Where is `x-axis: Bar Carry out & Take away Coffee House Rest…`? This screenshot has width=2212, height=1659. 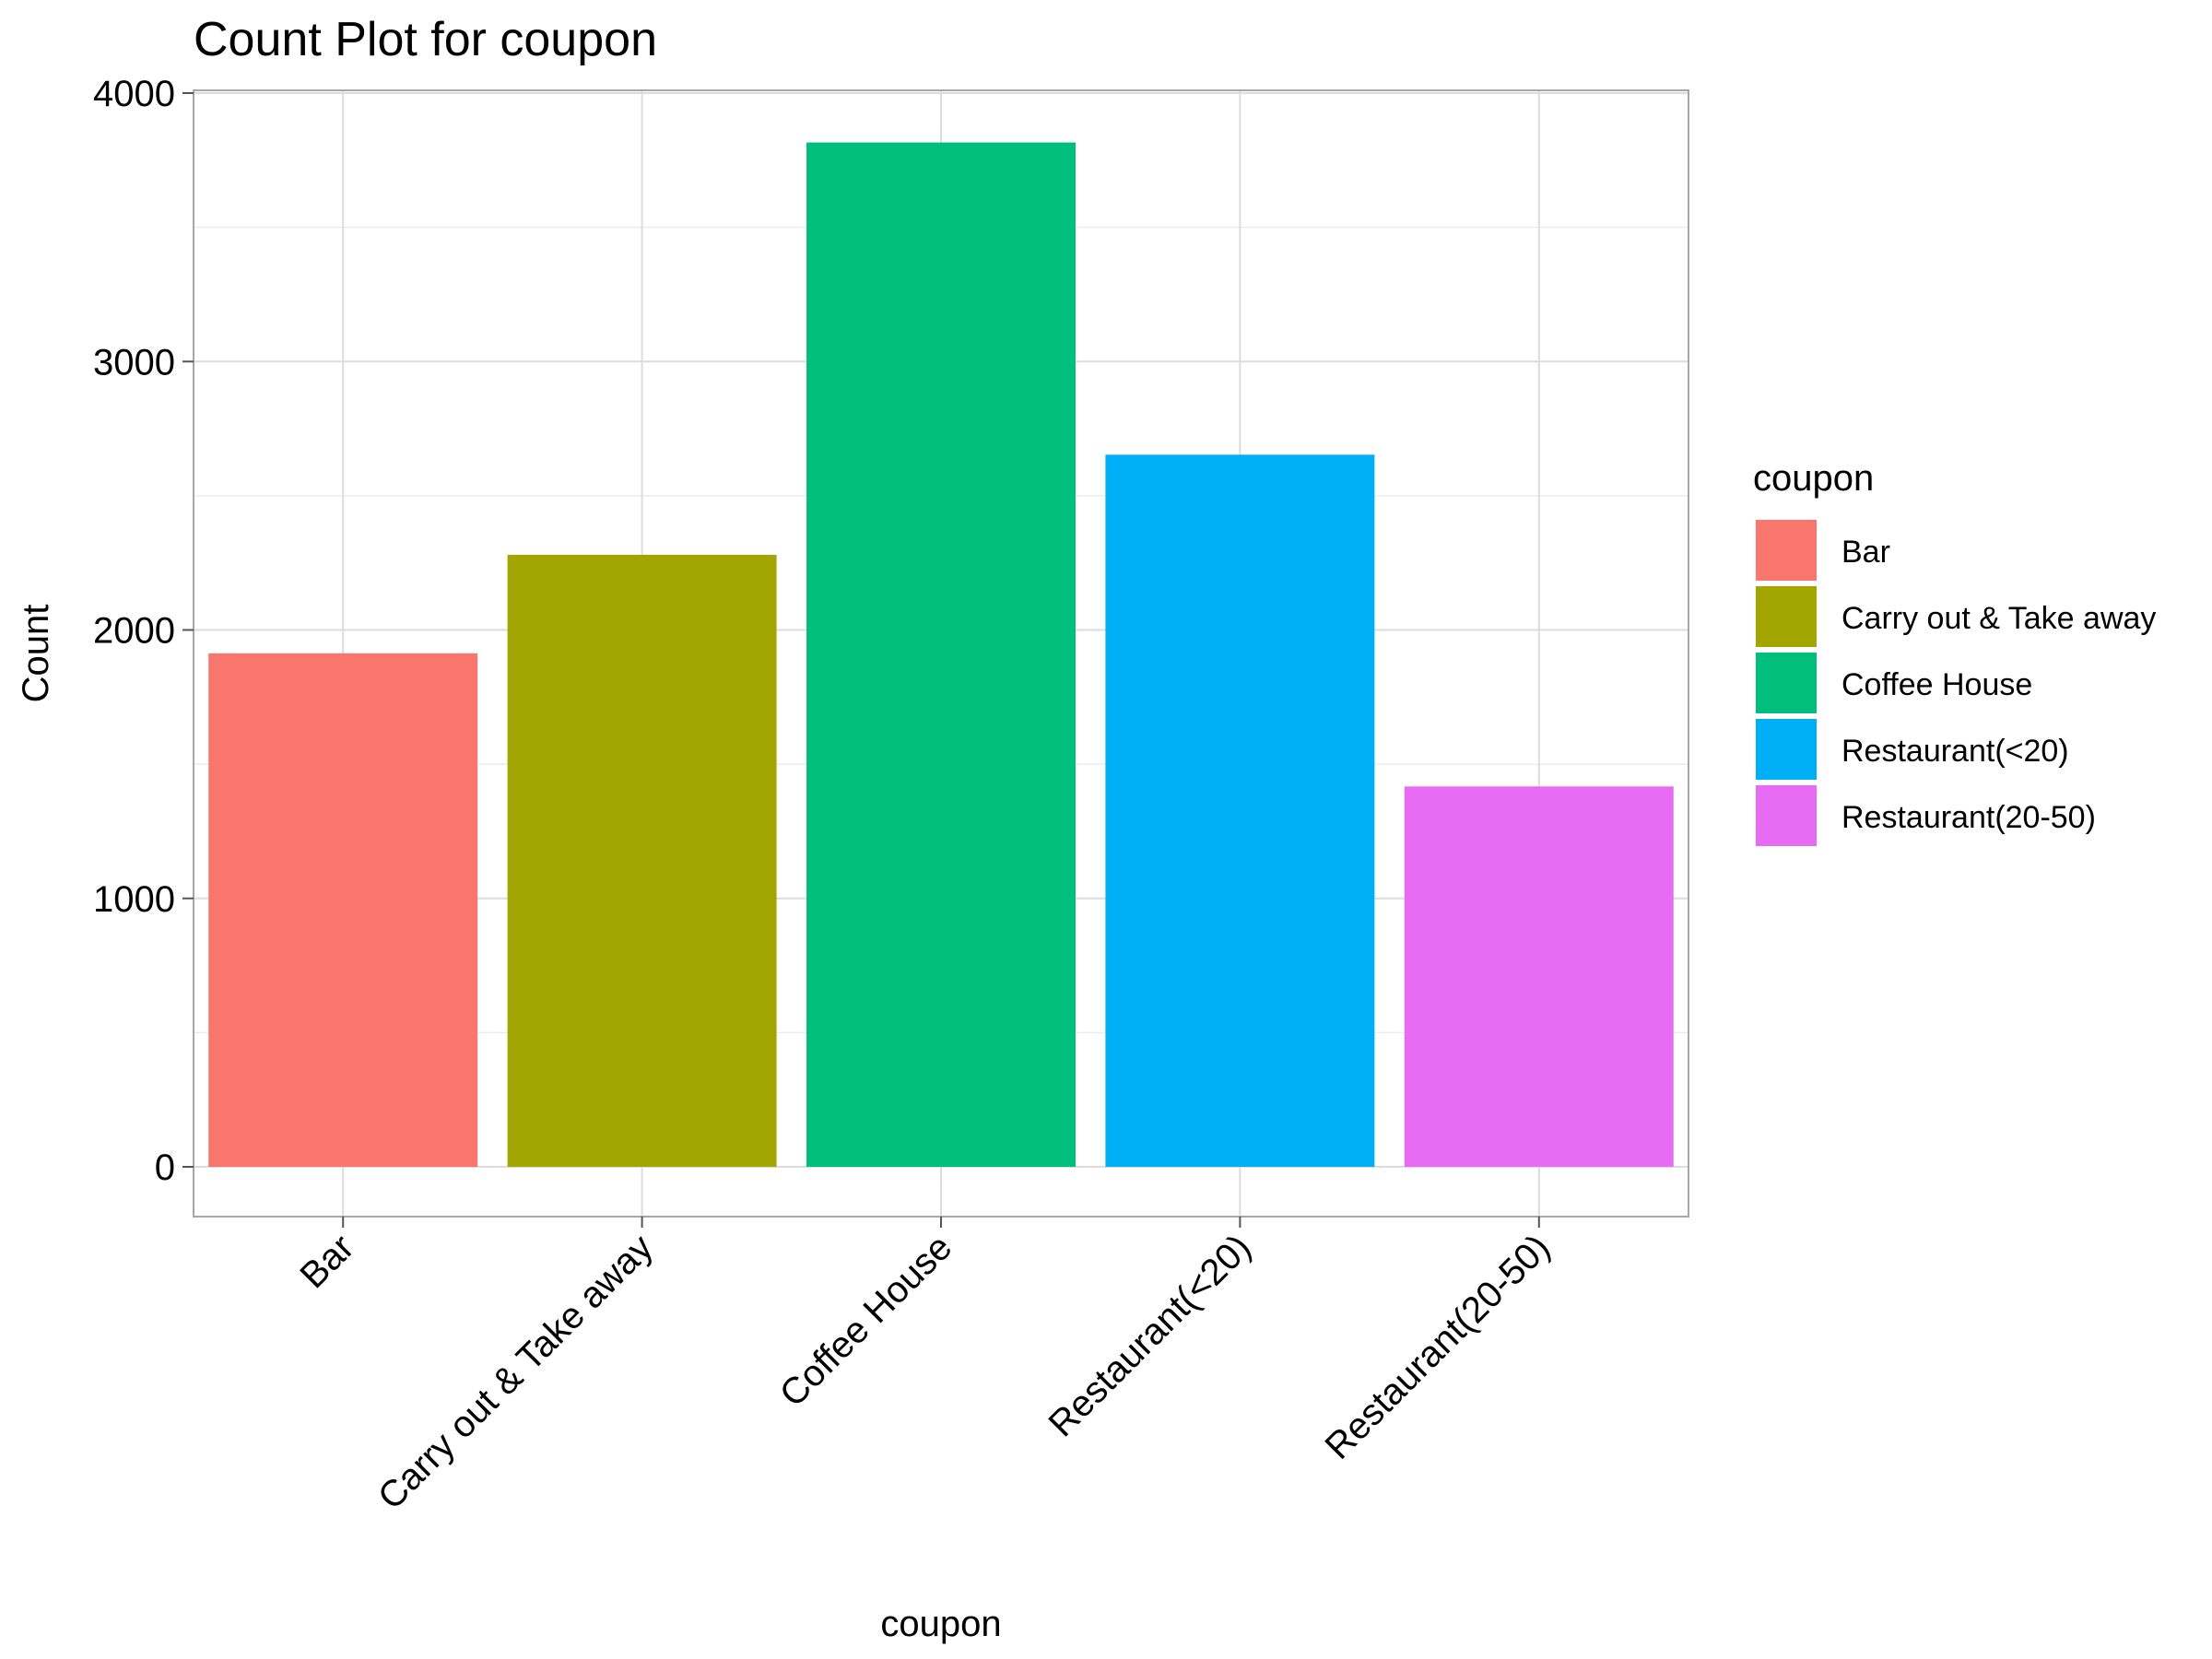 x-axis: Bar Carry out & Take away Coffee House Rest… is located at coordinates (925, 1367).